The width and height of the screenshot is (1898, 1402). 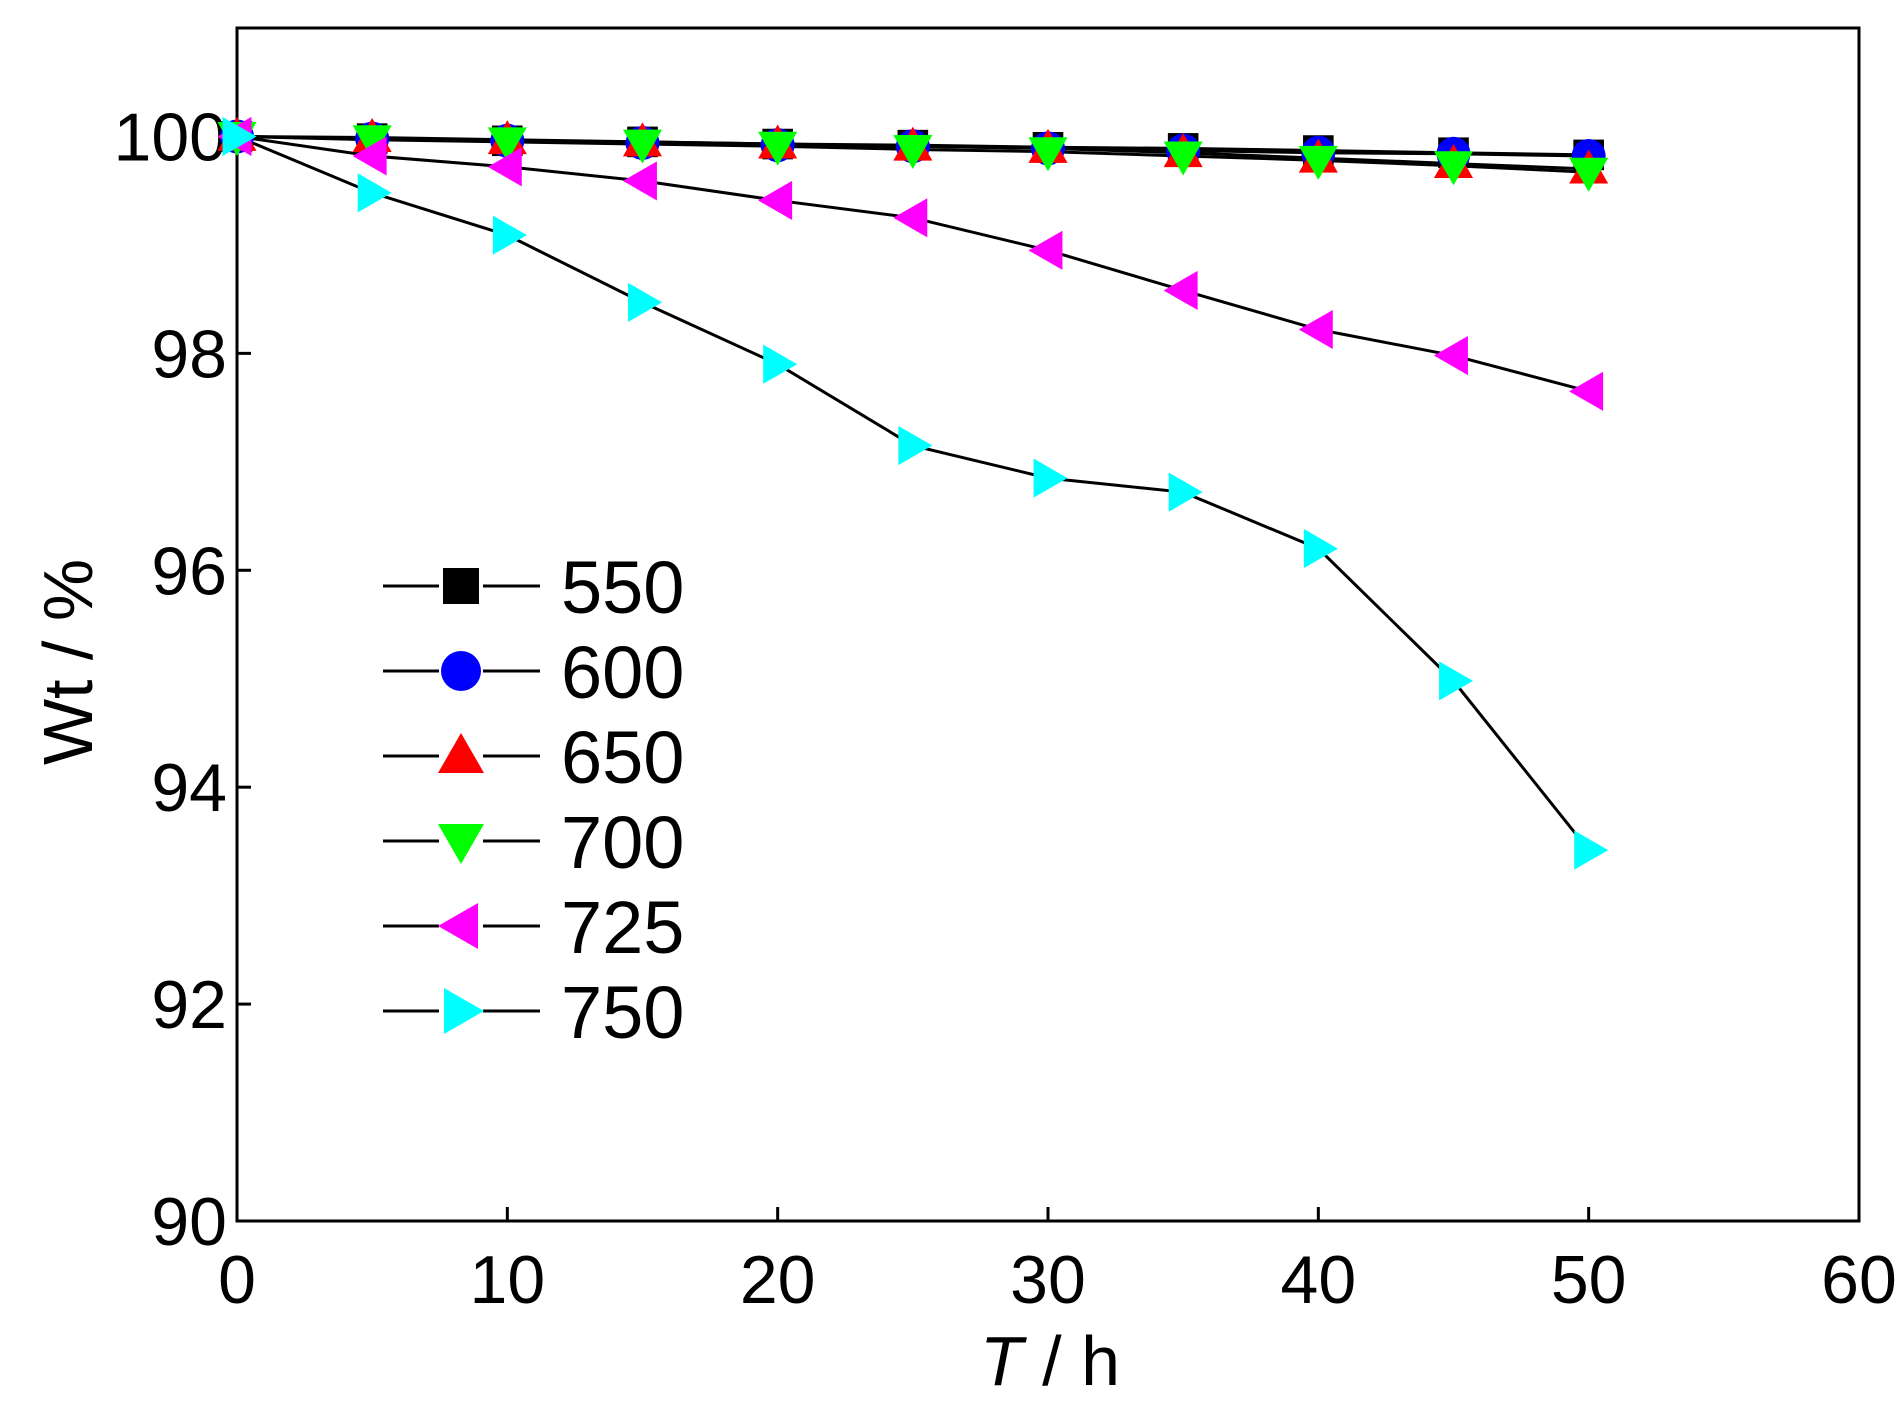 I want to click on x-axis: 0 10 20 30 40 50 60, so click(x=1057, y=1262).